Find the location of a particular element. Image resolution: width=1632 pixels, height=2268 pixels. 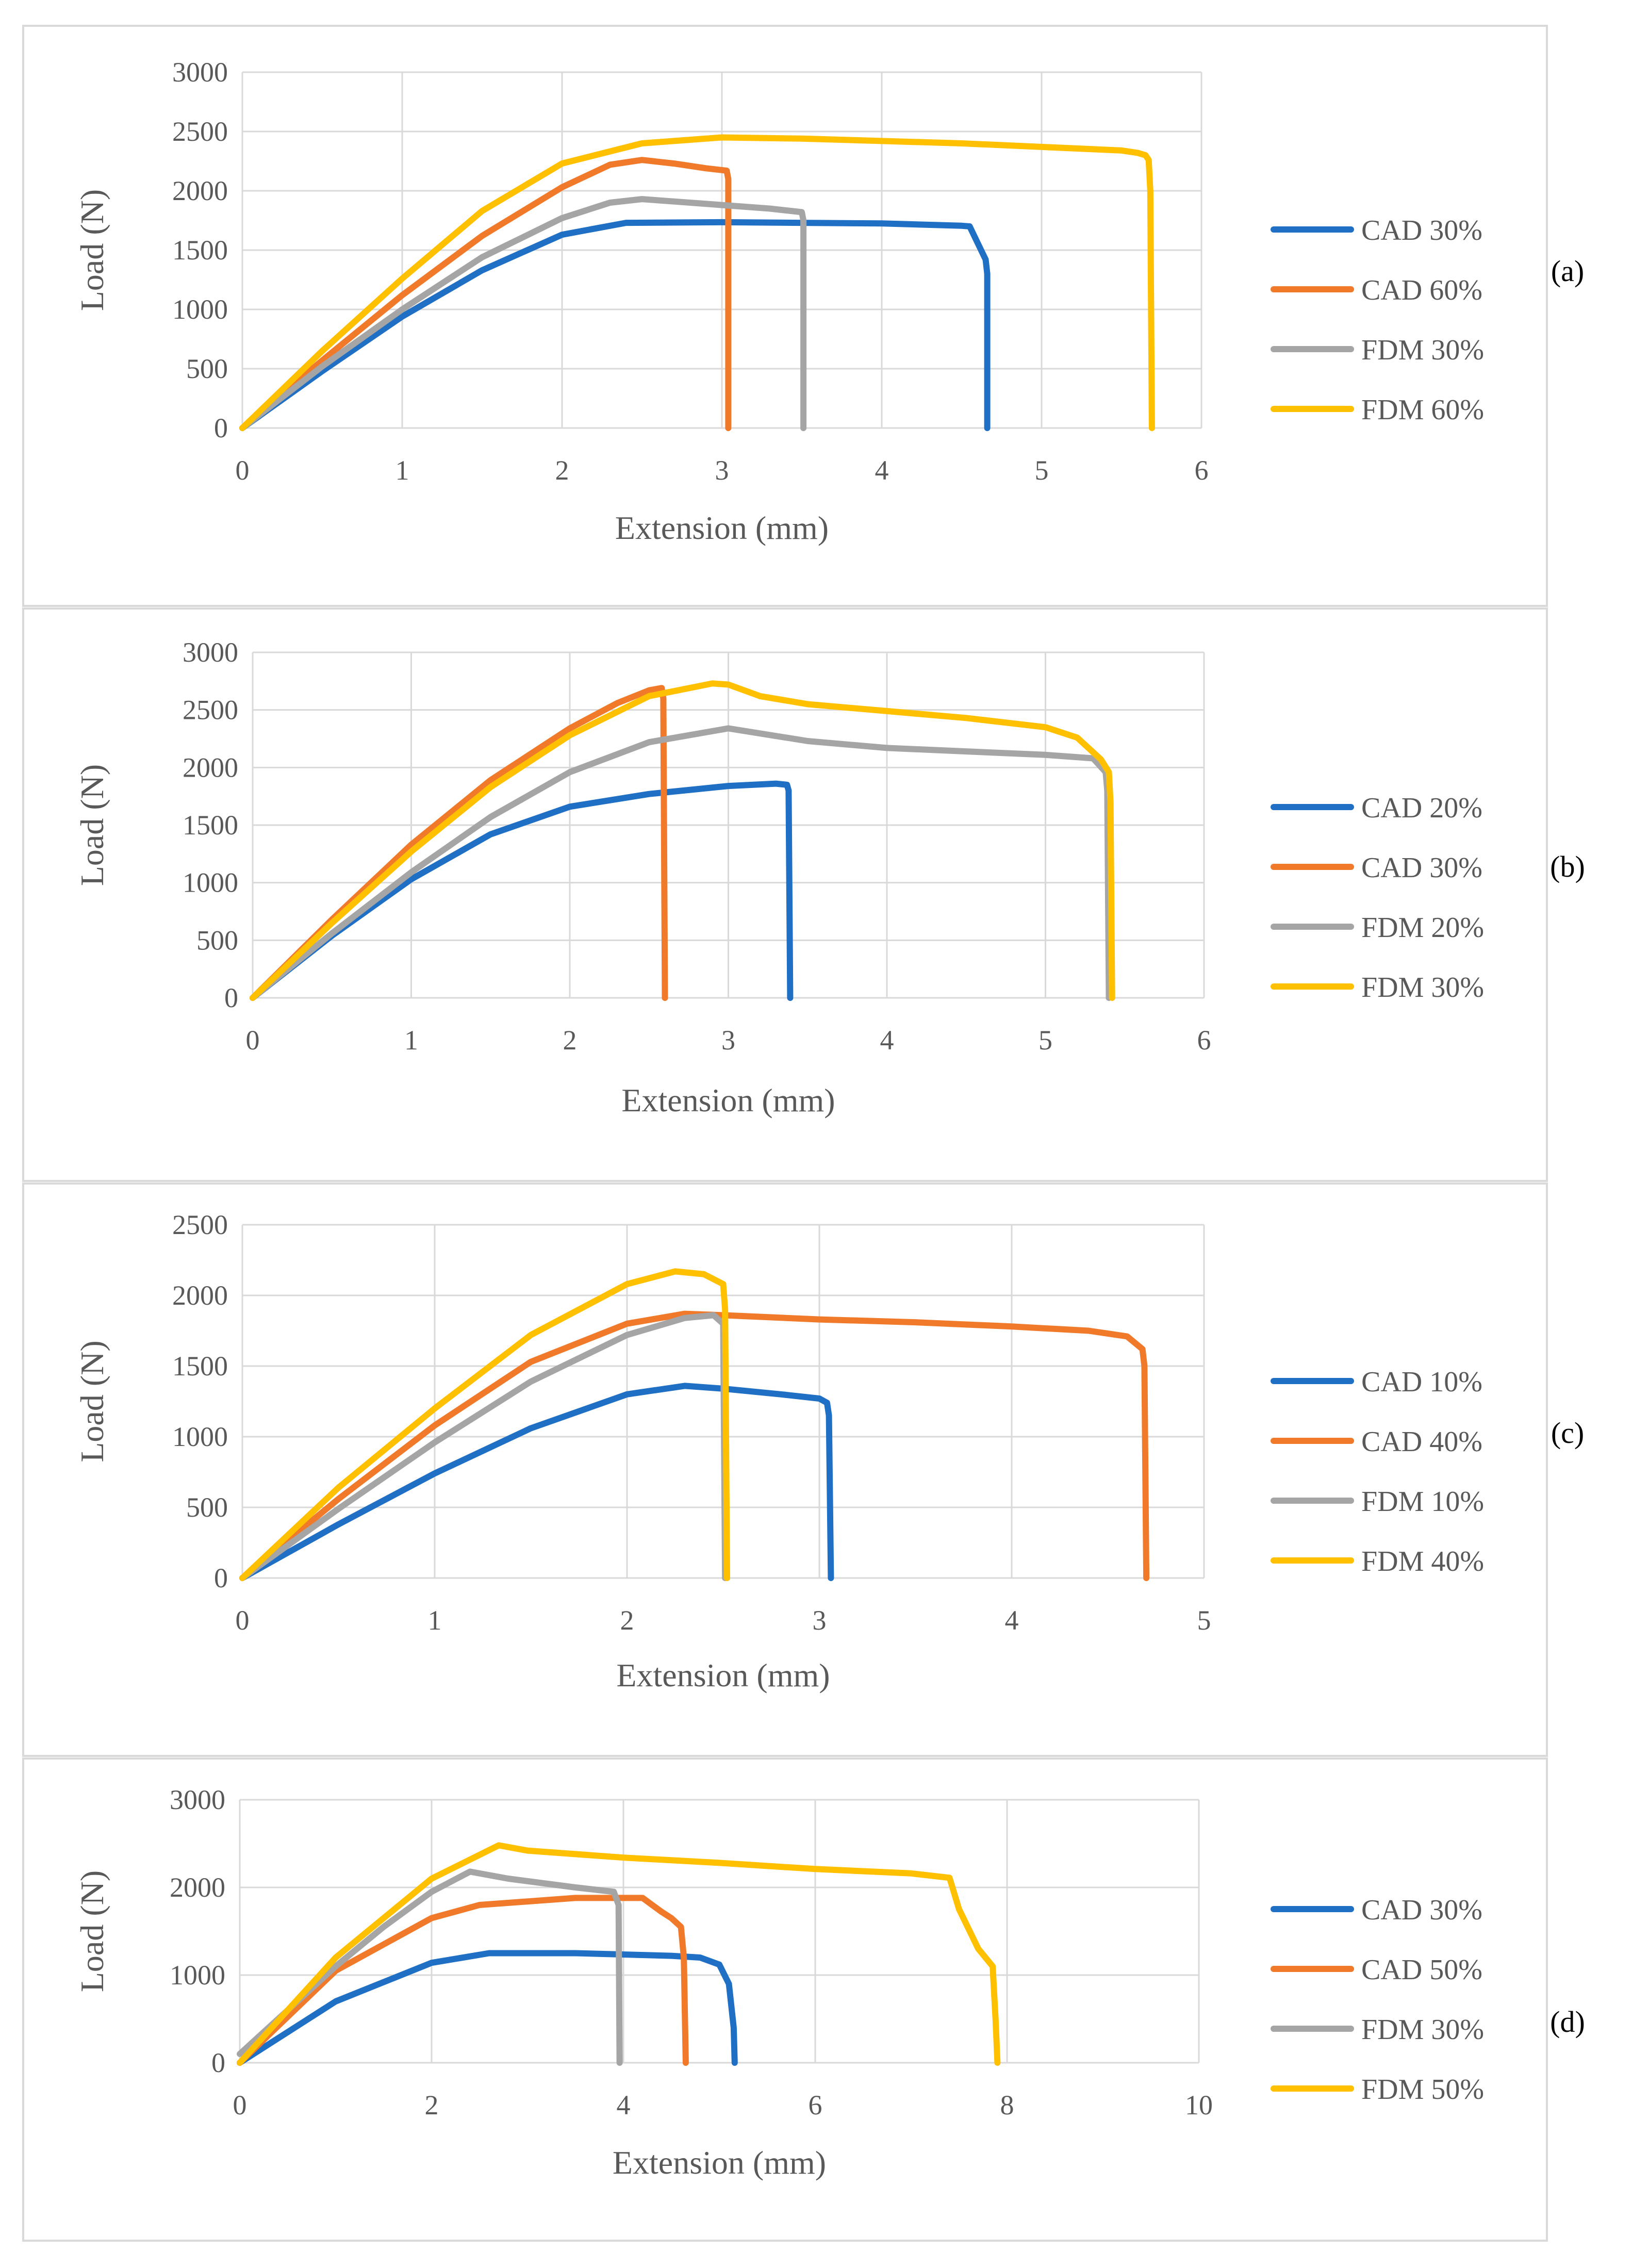

series-line-cad-50- is located at coordinates (463, 1980).